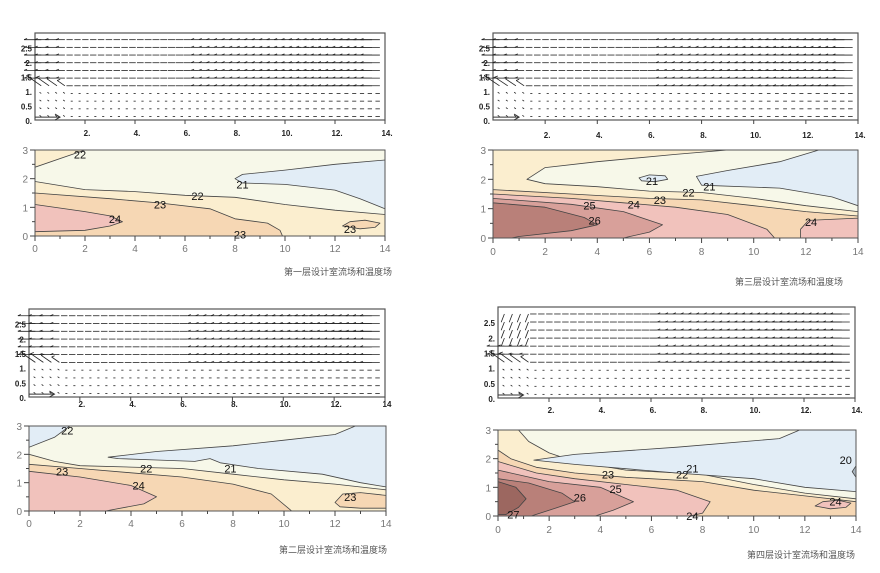  Describe the element at coordinates (589, 207) in the screenshot. I see `contour-label: 25` at that location.